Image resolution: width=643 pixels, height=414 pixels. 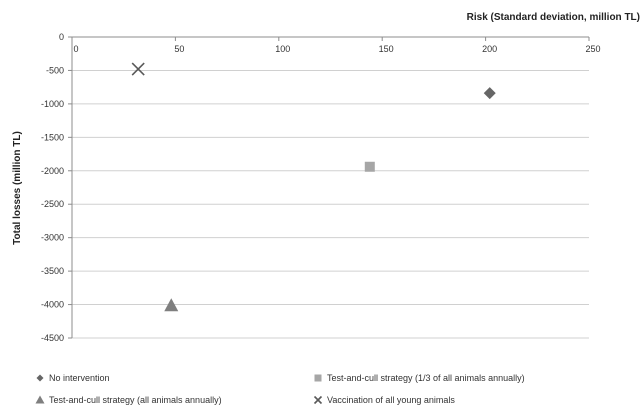 I want to click on y-tick-label-6: -3000, so click(x=52, y=238).